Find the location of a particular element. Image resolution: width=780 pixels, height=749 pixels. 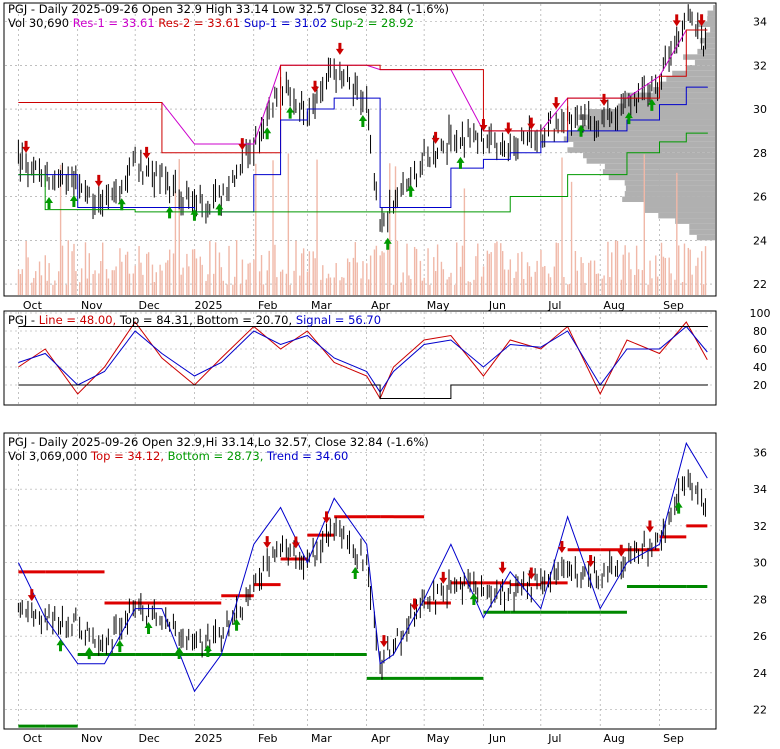

y-tick-label: 24 is located at coordinates (760, 240).